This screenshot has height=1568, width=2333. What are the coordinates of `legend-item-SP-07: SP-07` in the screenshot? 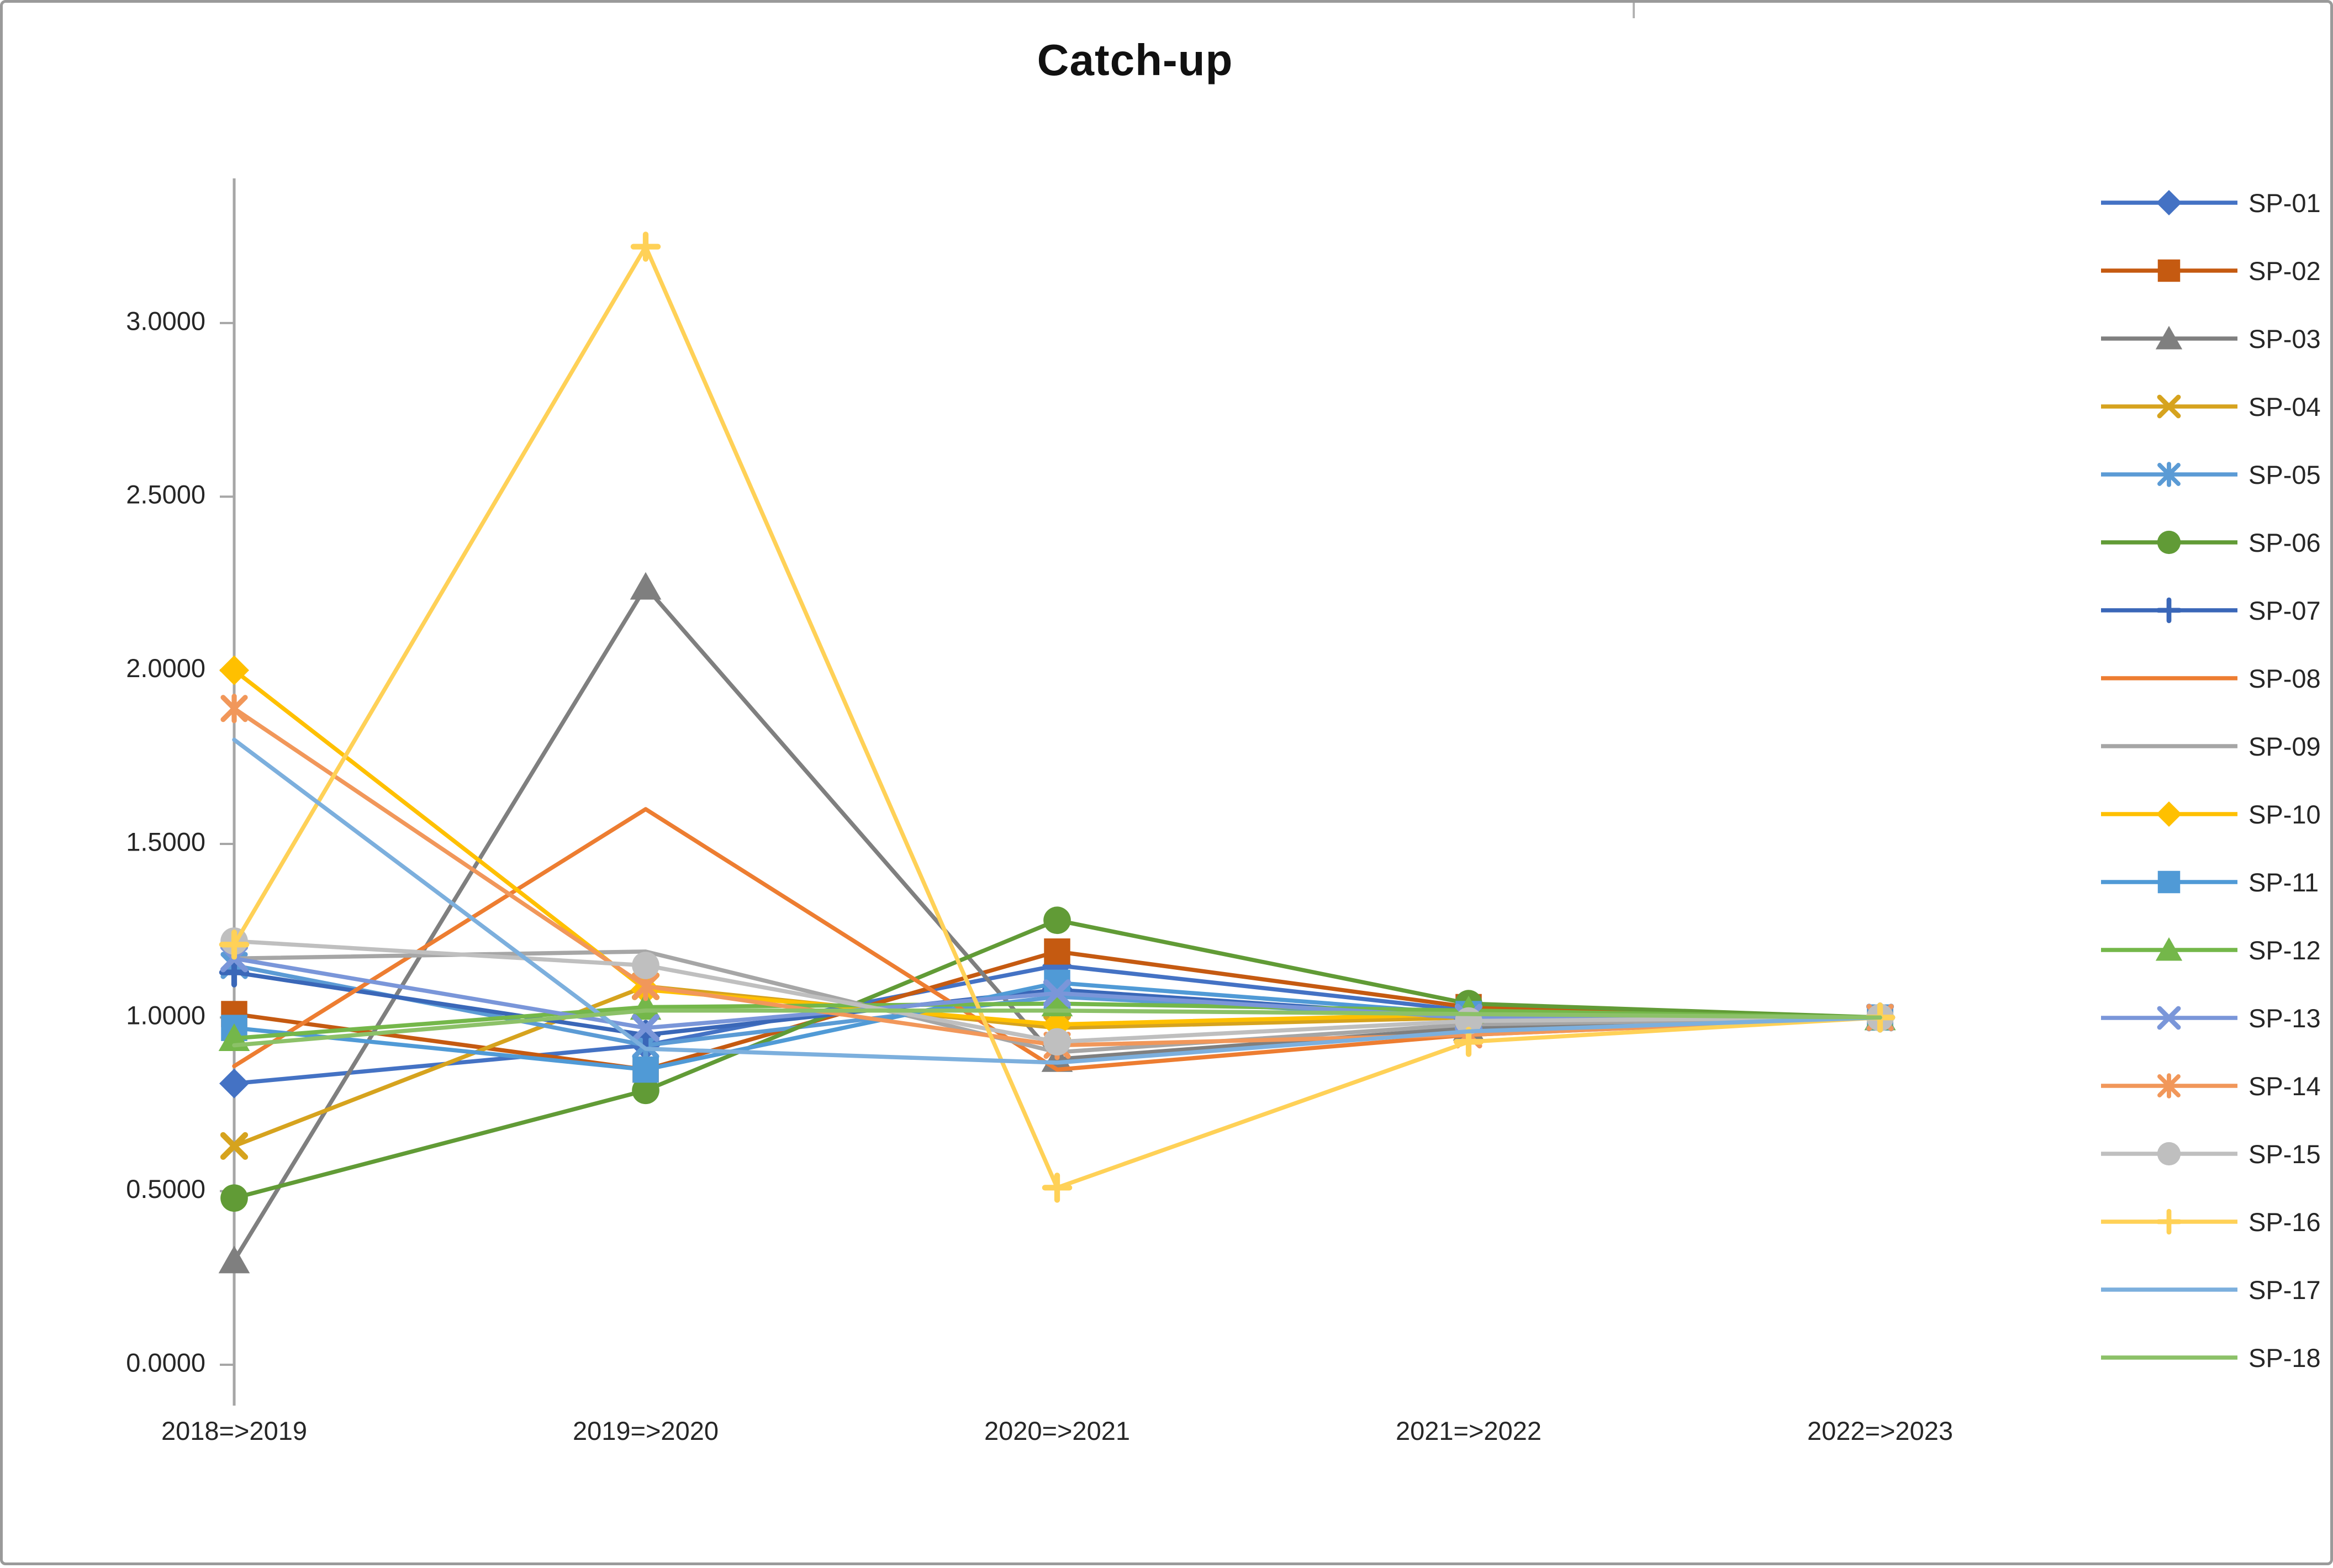 It's located at (2210, 610).